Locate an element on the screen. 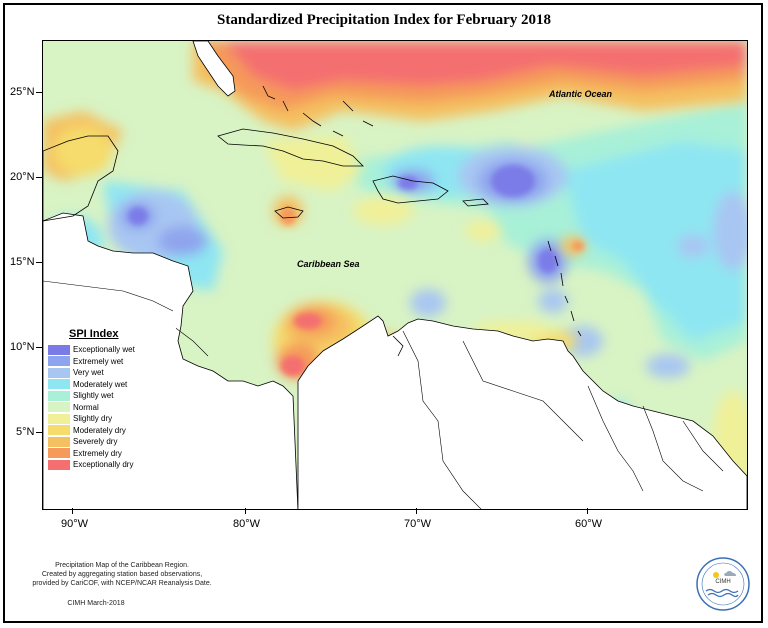  footer-credit: CIMH March-2018 is located at coordinates (96, 603).